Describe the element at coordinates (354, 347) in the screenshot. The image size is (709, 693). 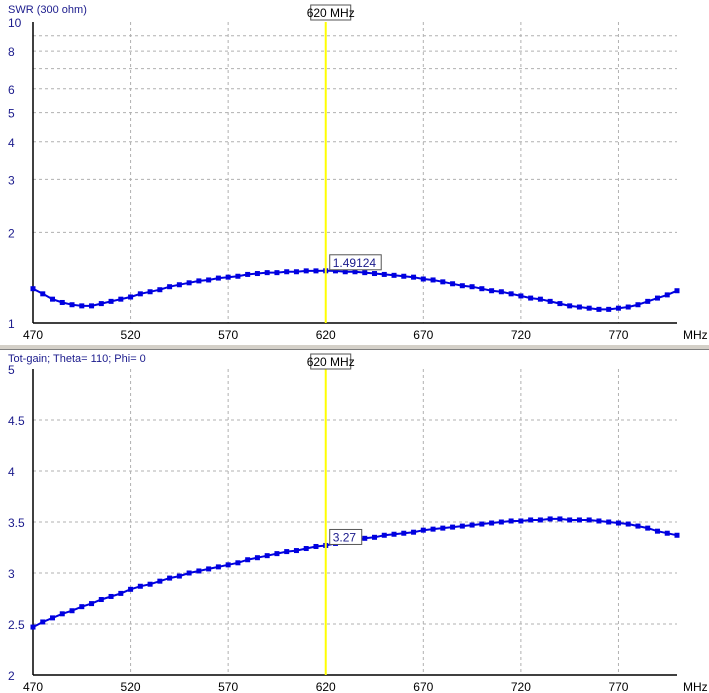
I see `panel-separator` at that location.